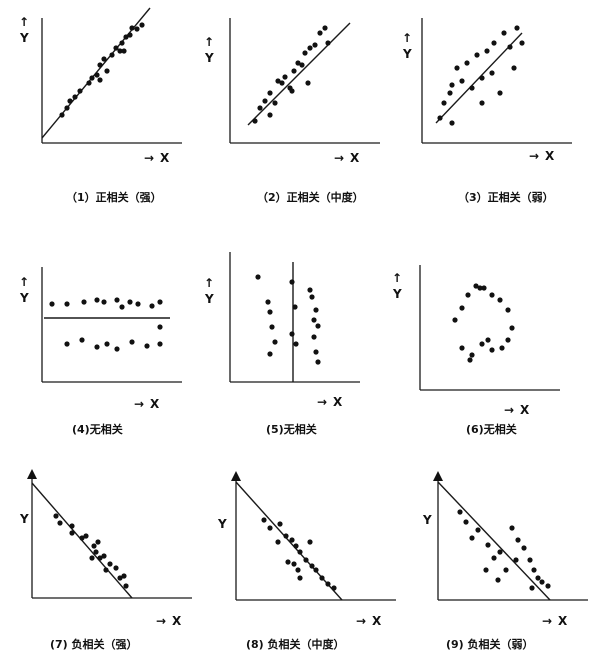  I want to click on panel-4: ↑ Y → X, so click(100, 339).